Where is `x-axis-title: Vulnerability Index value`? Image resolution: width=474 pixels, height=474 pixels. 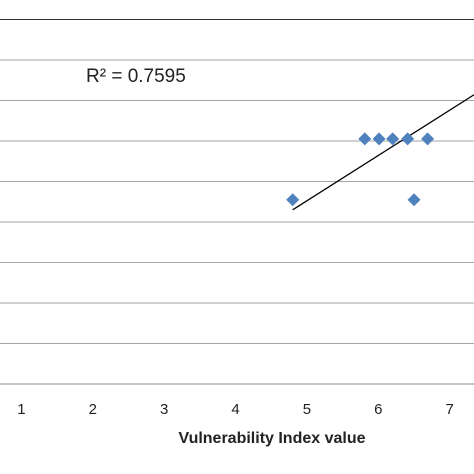 x-axis-title: Vulnerability Index value is located at coordinates (271, 438).